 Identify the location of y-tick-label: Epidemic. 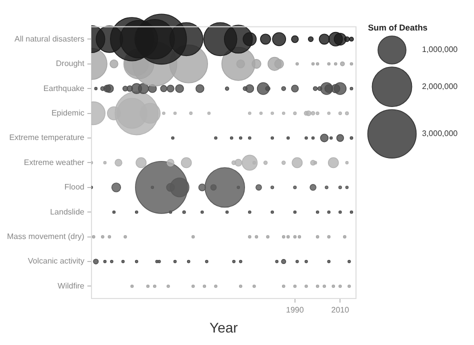
(67, 113).